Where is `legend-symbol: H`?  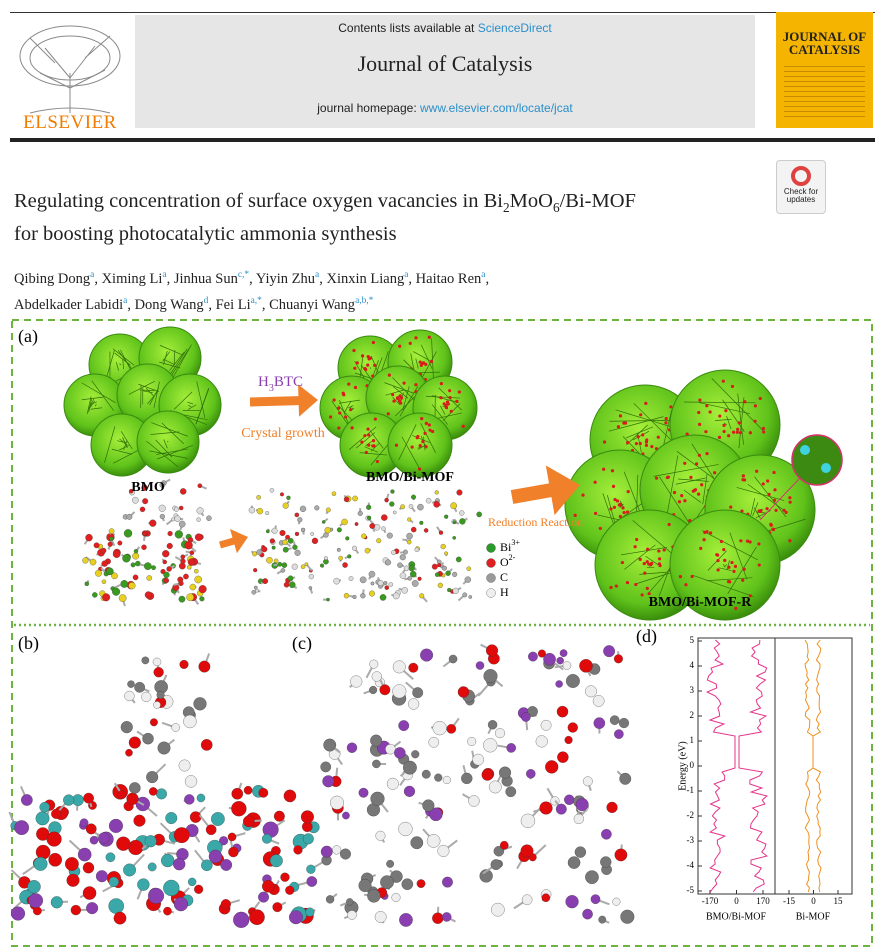
legend-symbol: H is located at coordinates (504, 592).